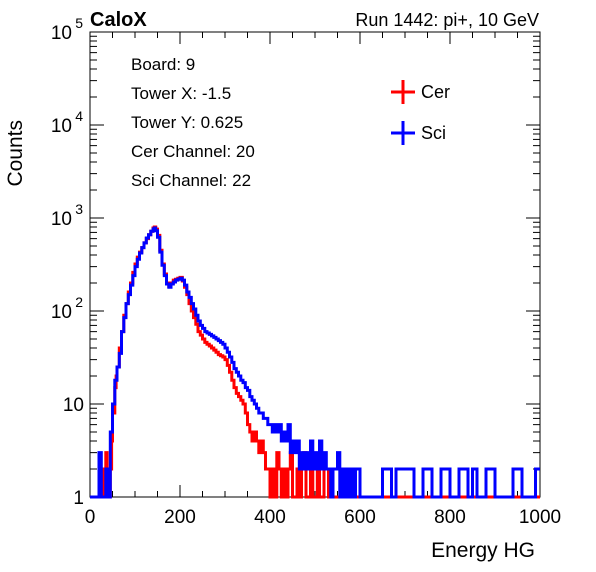  What do you see at coordinates (270, 517) in the screenshot?
I see `x-tick-label: 400` at bounding box center [270, 517].